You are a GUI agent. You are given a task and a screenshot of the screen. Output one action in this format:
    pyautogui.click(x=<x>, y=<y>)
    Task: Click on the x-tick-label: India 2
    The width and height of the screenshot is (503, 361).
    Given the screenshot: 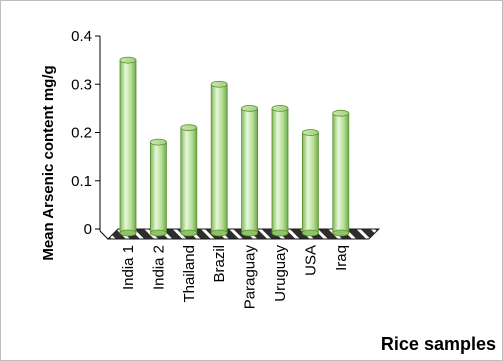 What is the action you would take?
    pyautogui.click(x=158, y=267)
    